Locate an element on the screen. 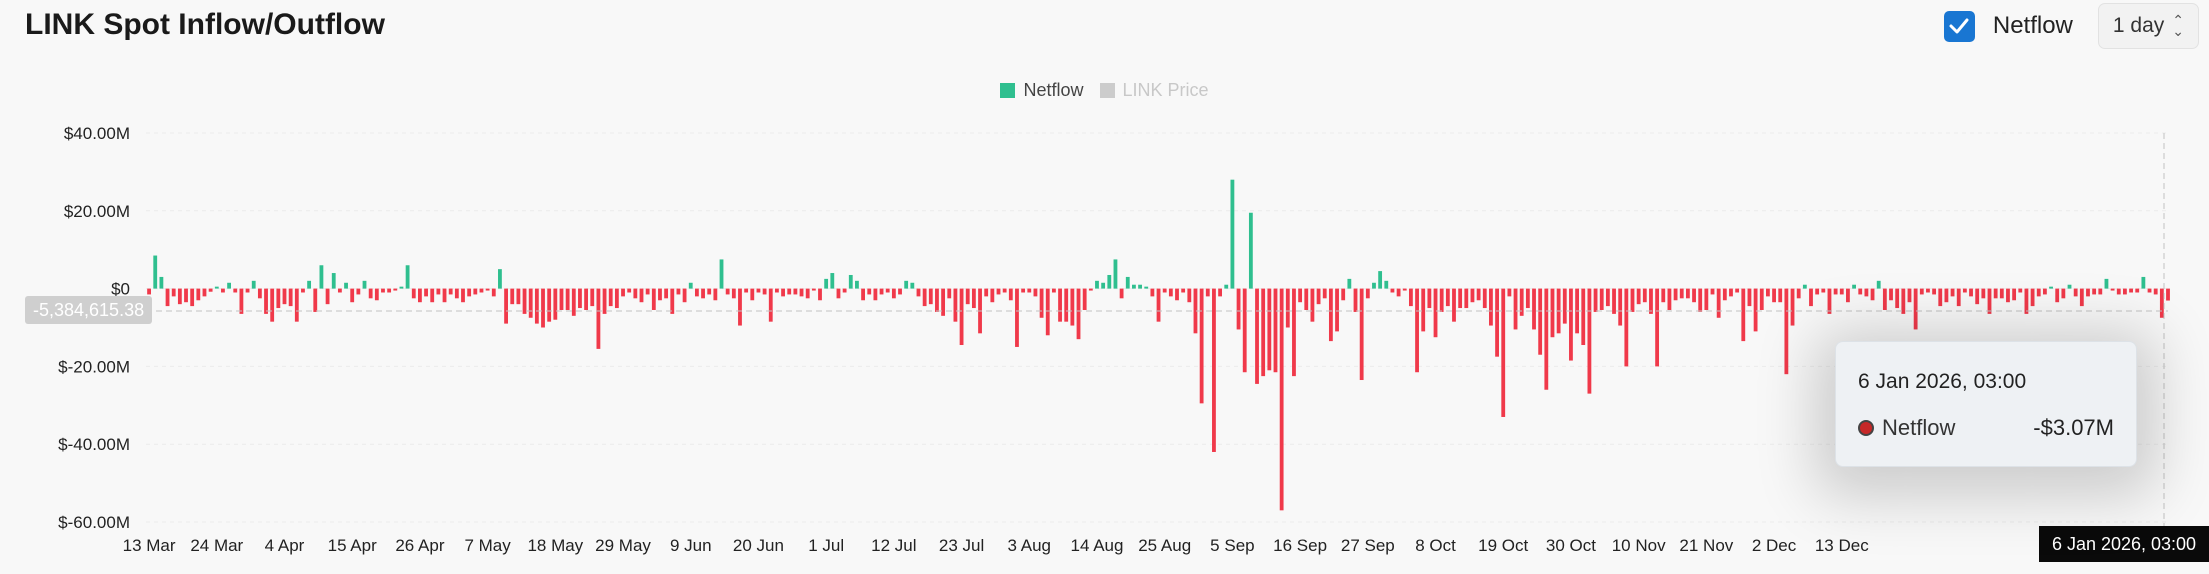 The width and height of the screenshot is (2209, 574). netflow-checkbox is located at coordinates (1959, 26).